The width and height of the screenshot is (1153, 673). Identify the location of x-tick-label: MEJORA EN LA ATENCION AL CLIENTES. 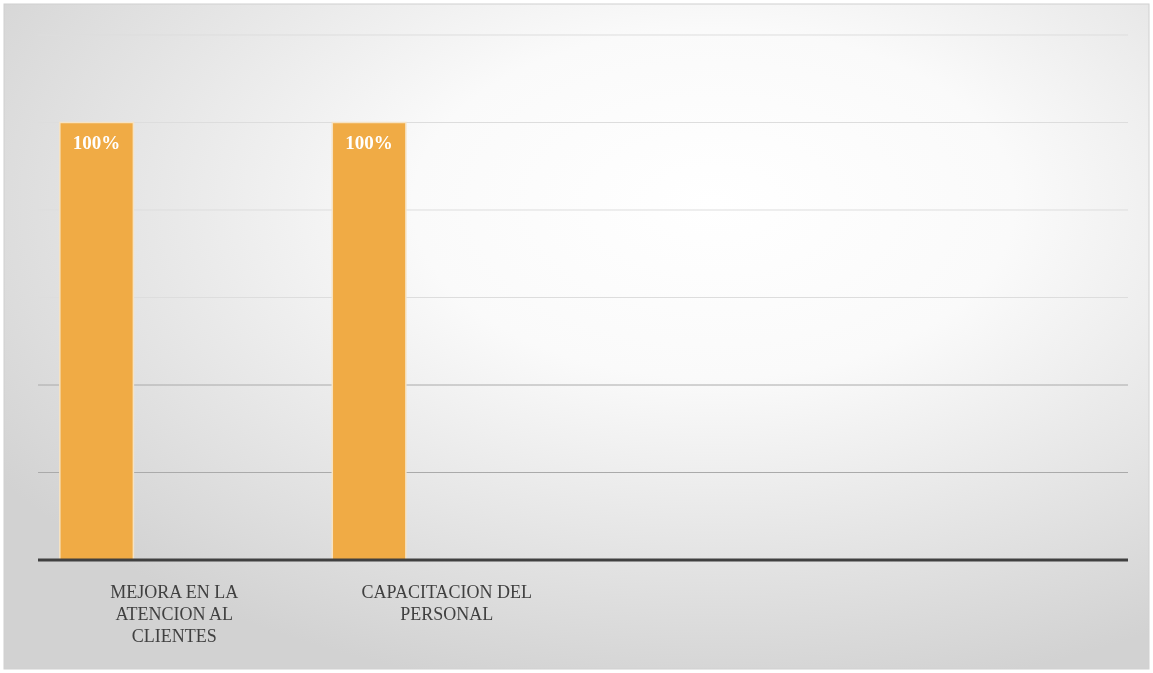
(174, 614).